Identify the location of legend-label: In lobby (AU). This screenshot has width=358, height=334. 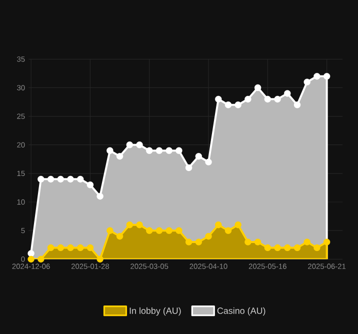
(155, 311).